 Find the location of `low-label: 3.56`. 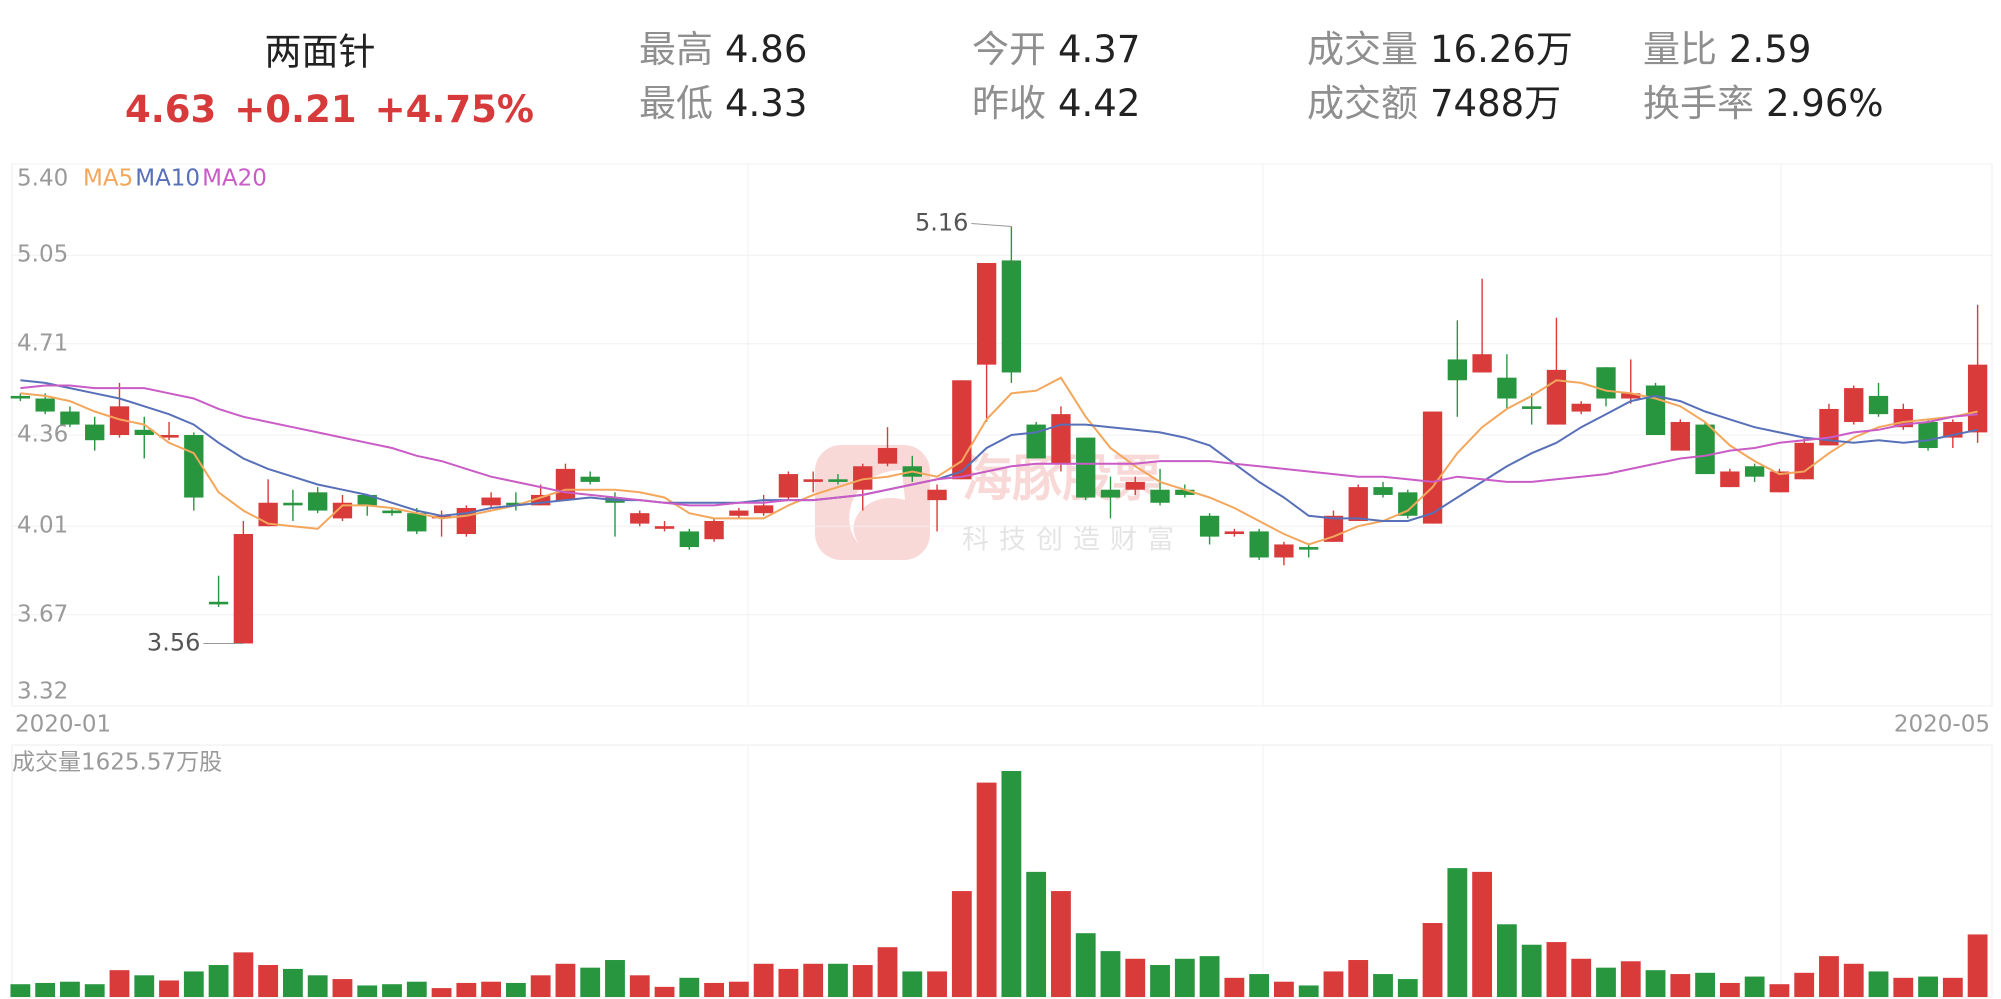

low-label: 3.56 is located at coordinates (173, 642).